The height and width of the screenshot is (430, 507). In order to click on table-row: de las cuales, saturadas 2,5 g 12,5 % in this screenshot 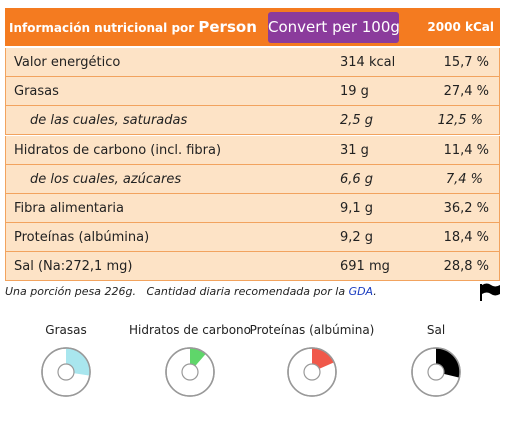, I will do `click(252, 121)`.